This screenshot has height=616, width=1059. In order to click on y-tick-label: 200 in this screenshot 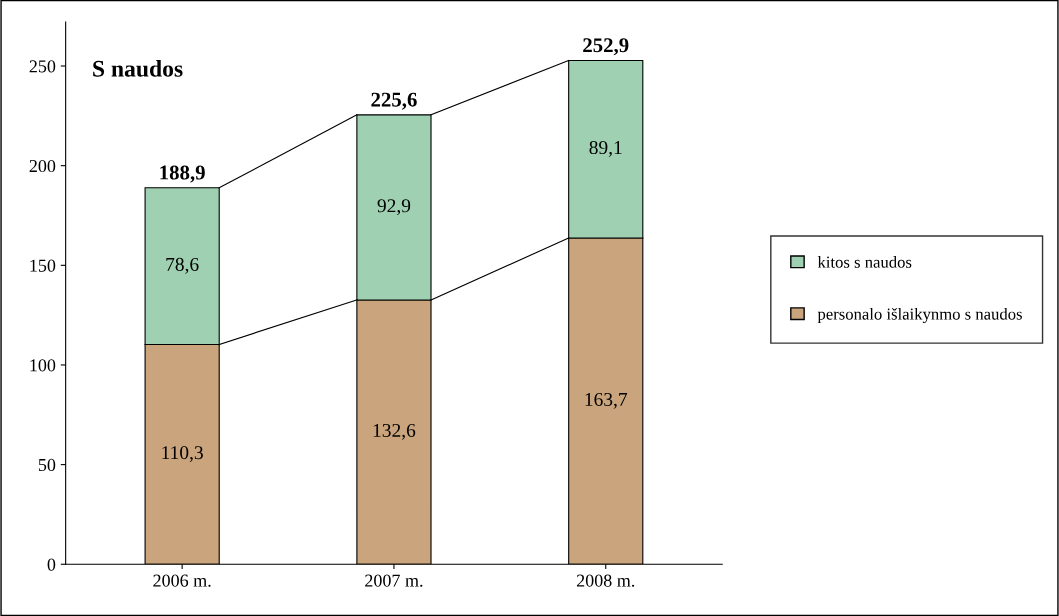, I will do `click(42, 166)`.